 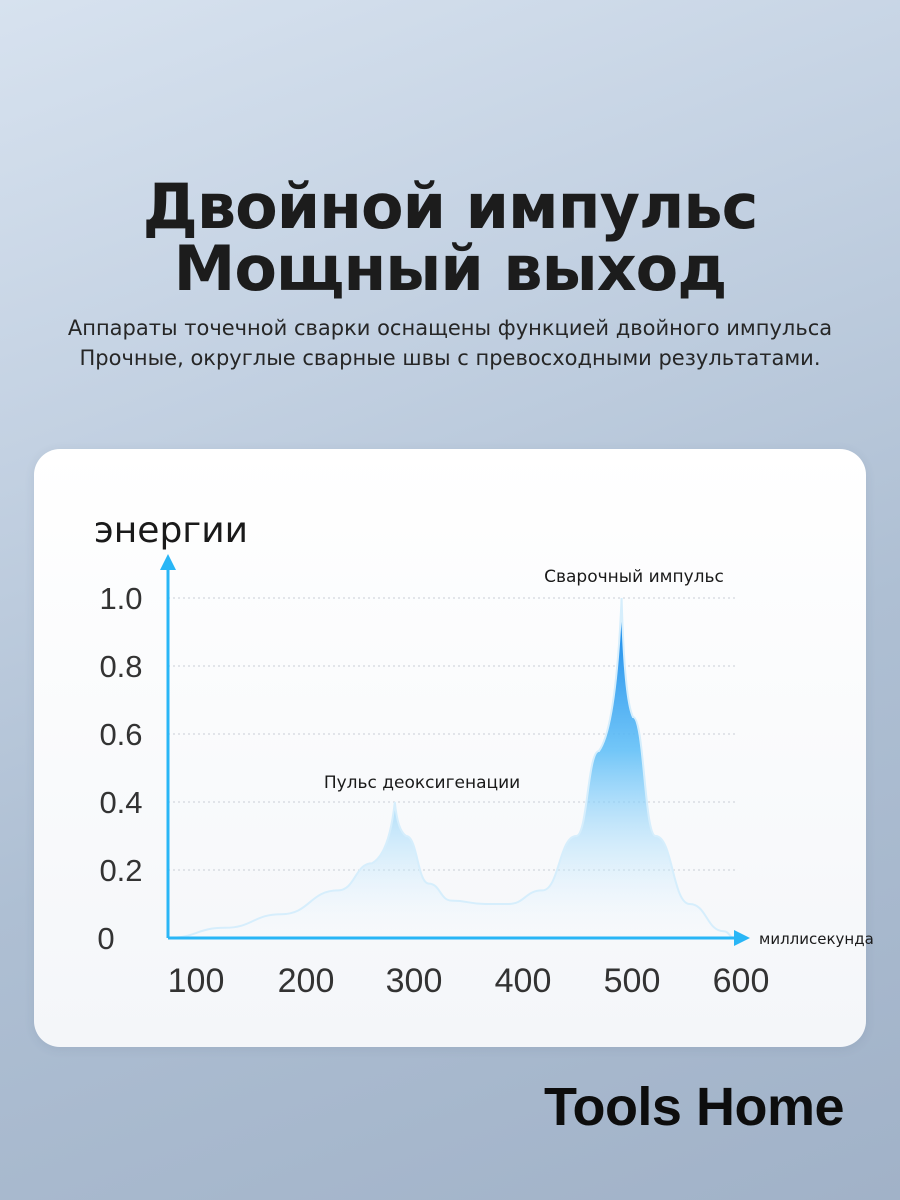 I want to click on y-axis-arrow, so click(x=168, y=562).